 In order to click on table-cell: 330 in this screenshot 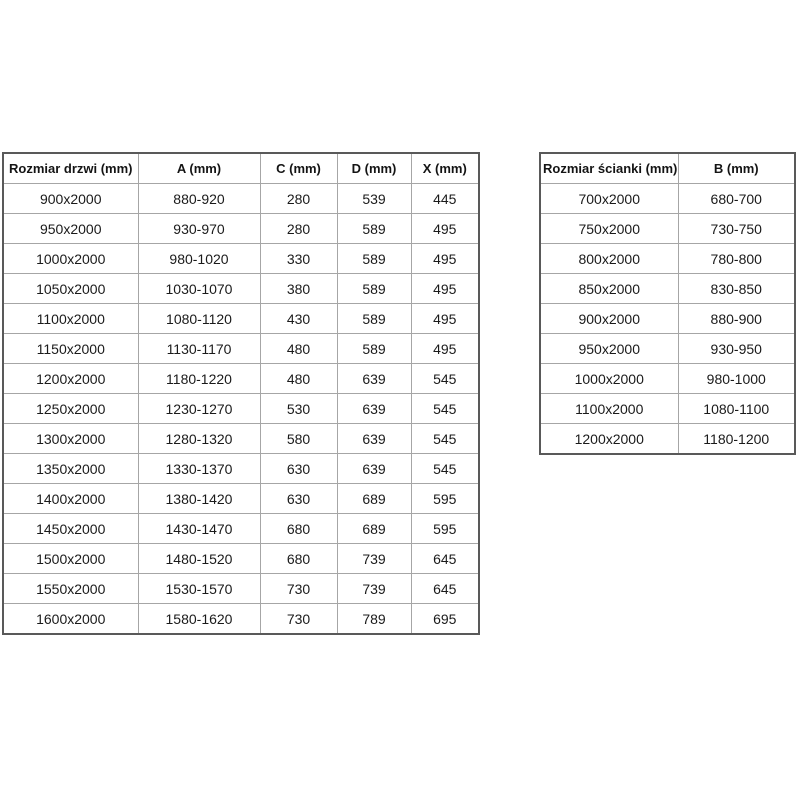, I will do `click(298, 258)`.